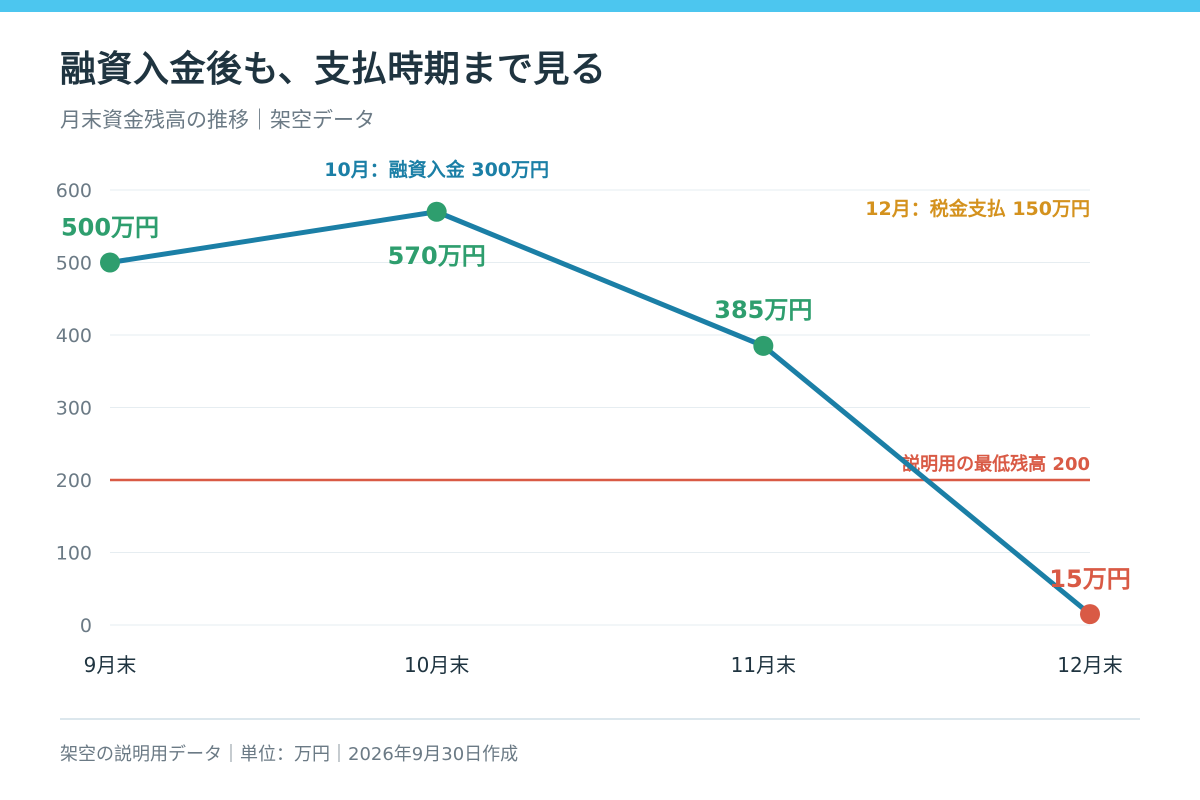  Describe the element at coordinates (436, 169) in the screenshot. I see `loan-deposit-annotation: 10月：融資入金 300万円` at that location.